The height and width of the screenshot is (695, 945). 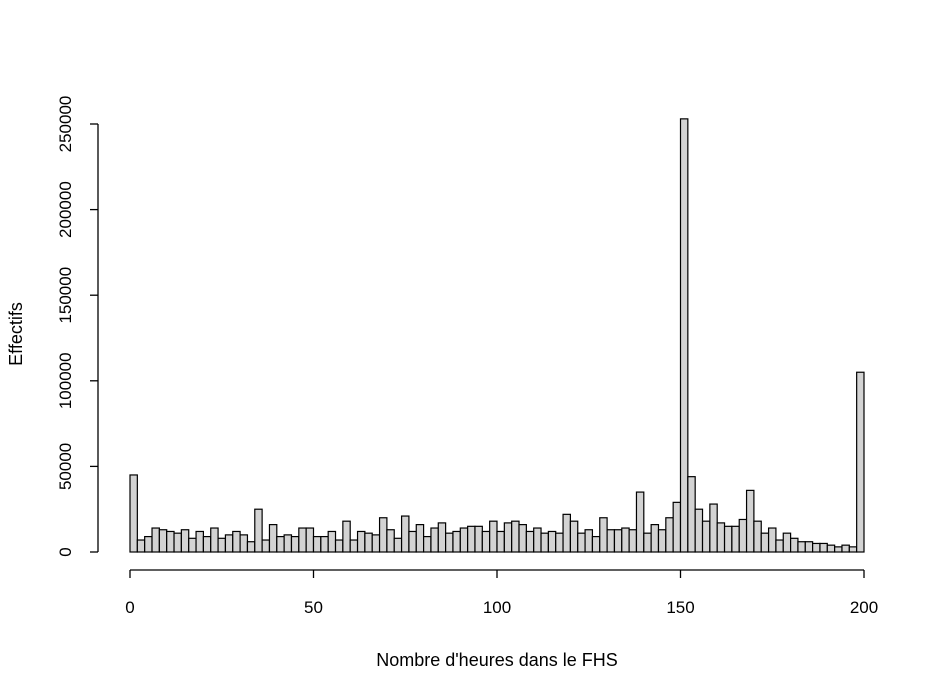 I want to click on x-tick-label: 200, so click(x=864, y=607).